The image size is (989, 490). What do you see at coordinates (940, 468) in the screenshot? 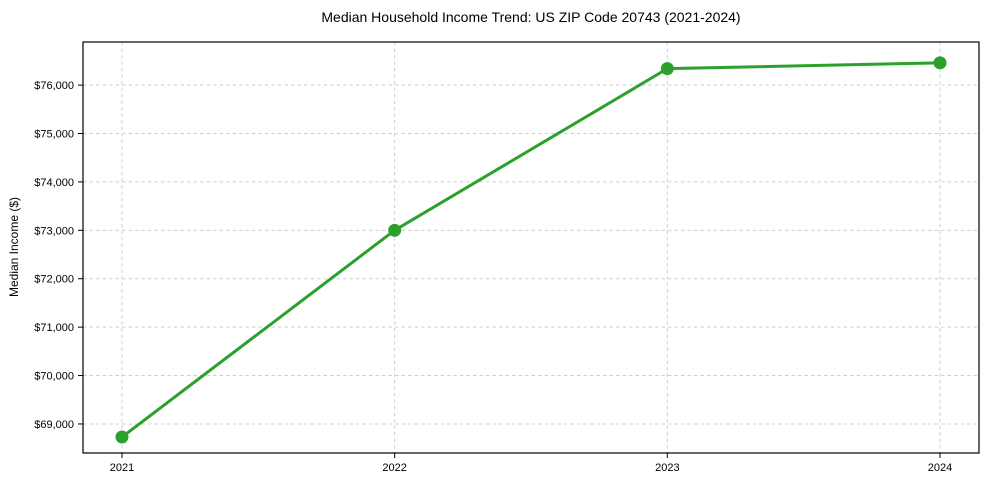
I see `x-tick-label: 2024` at bounding box center [940, 468].